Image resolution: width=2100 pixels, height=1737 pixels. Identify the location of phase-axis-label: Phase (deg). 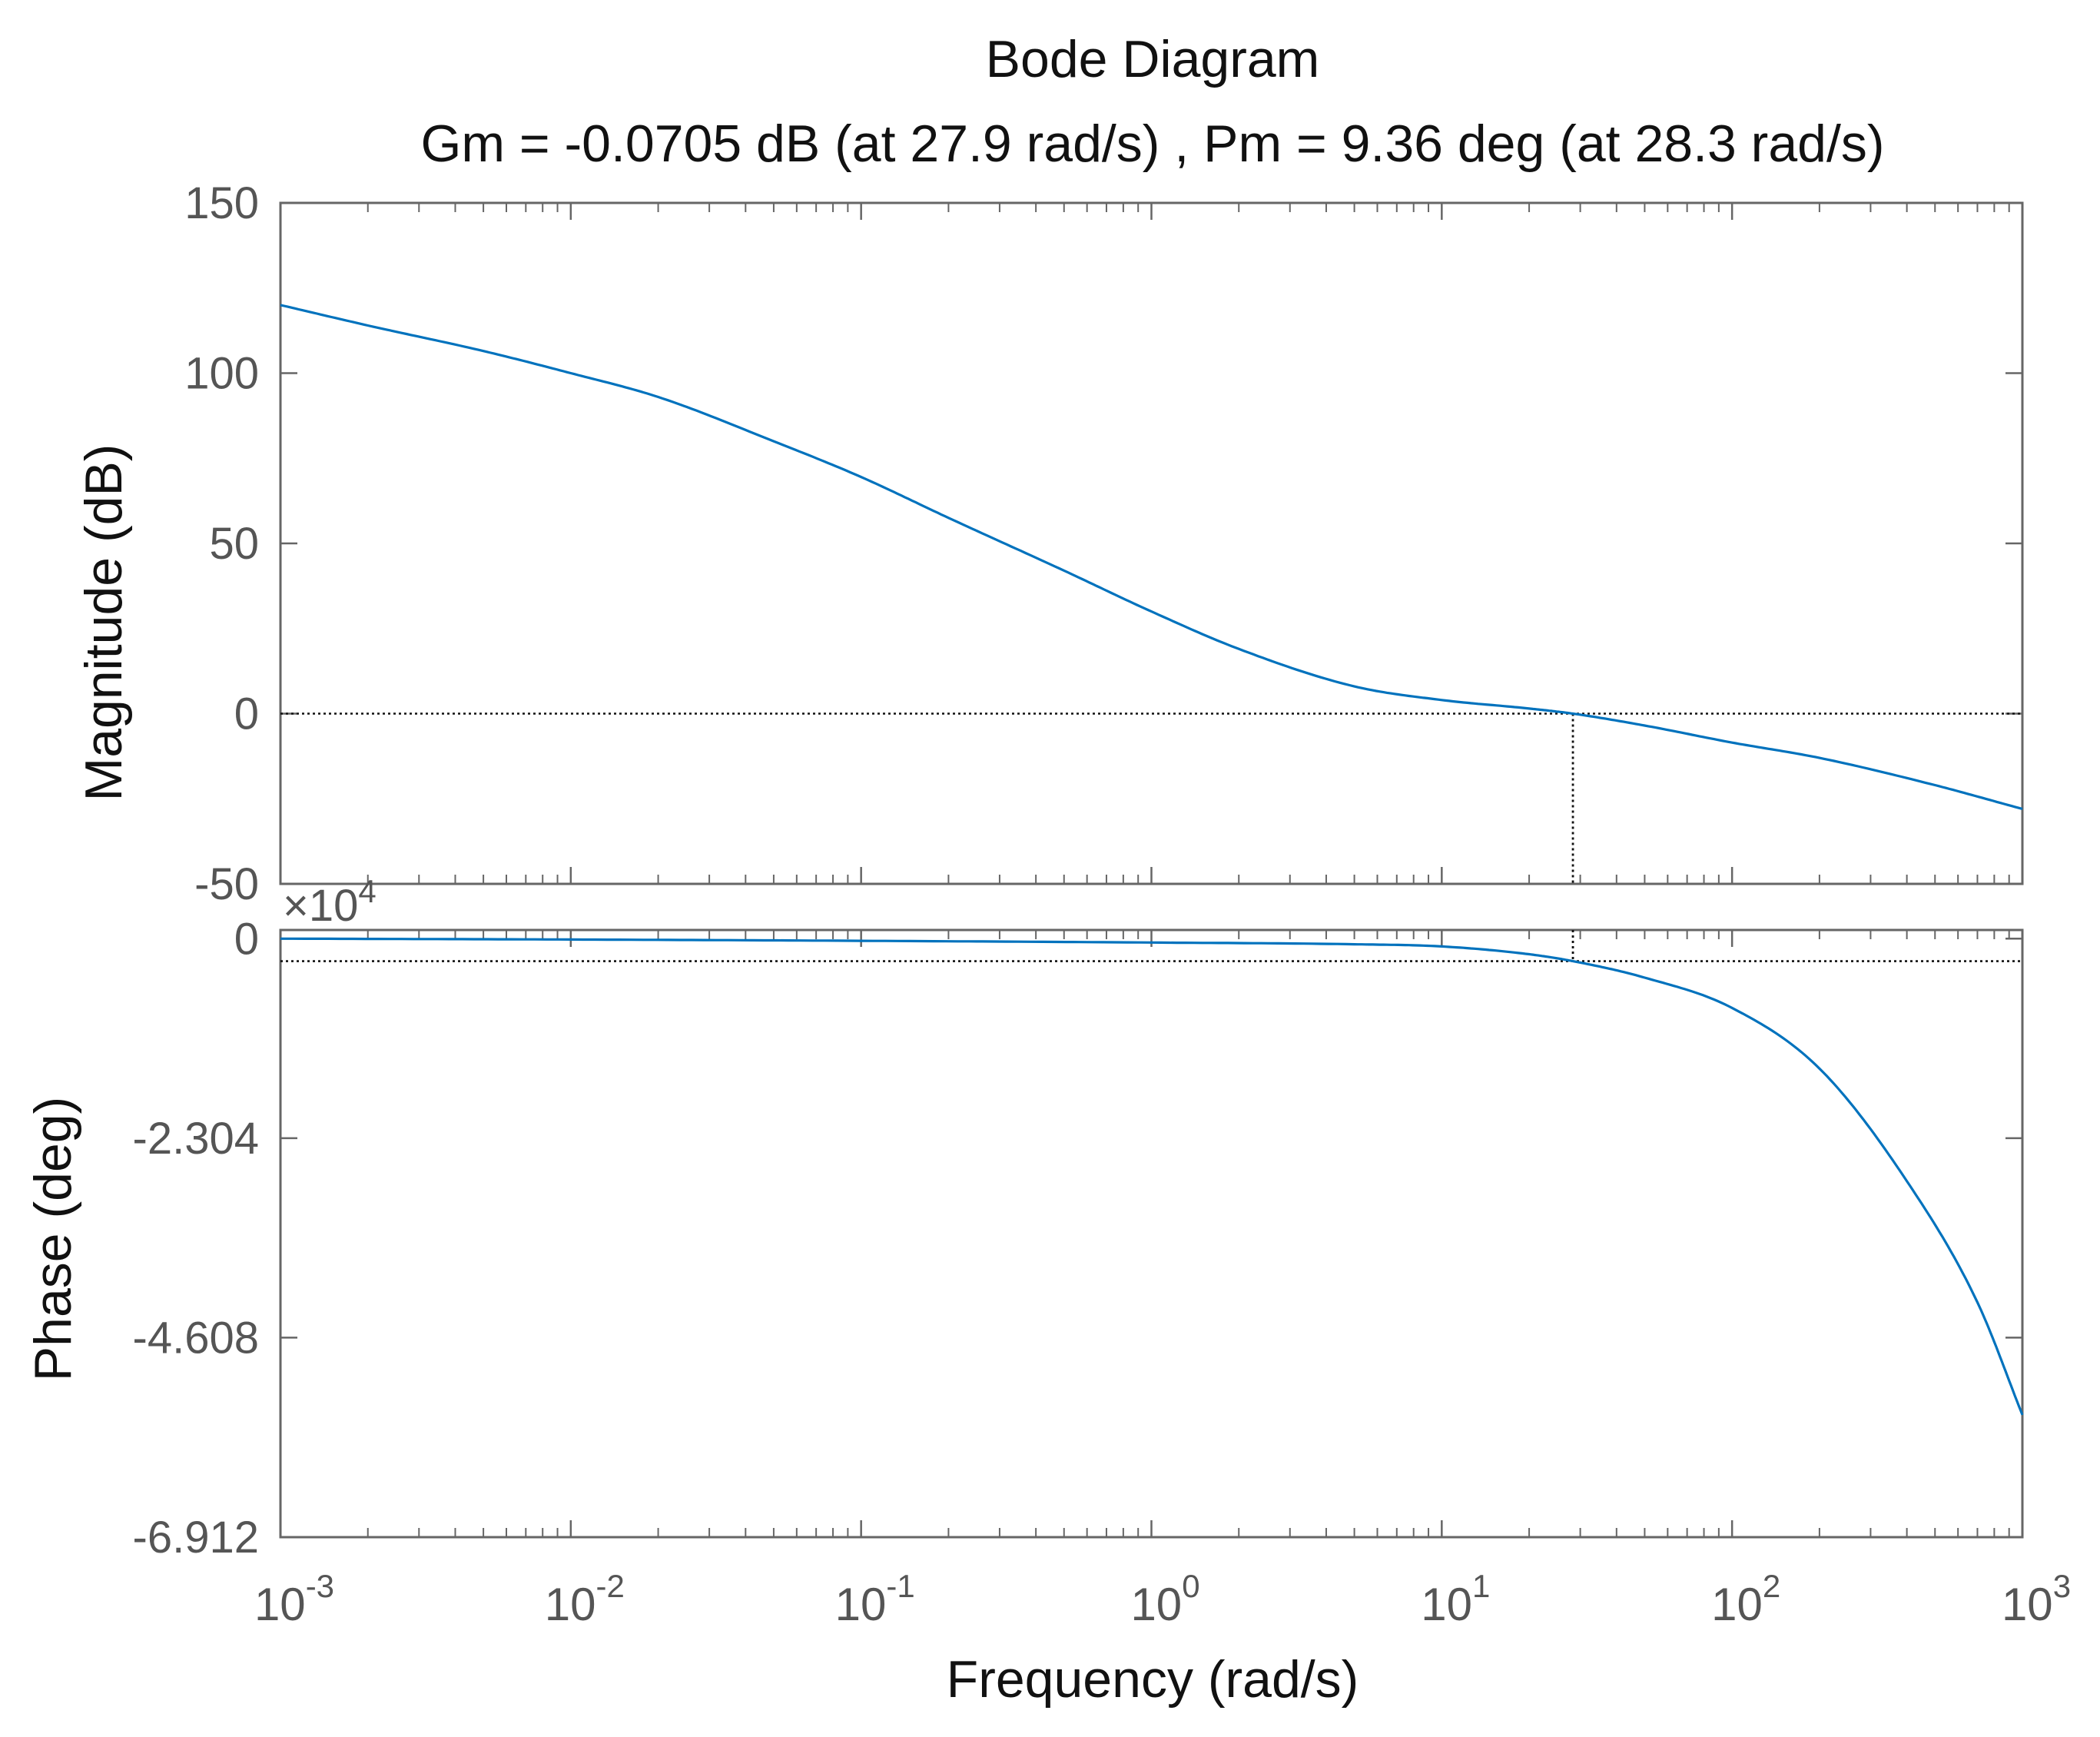
(53, 1239).